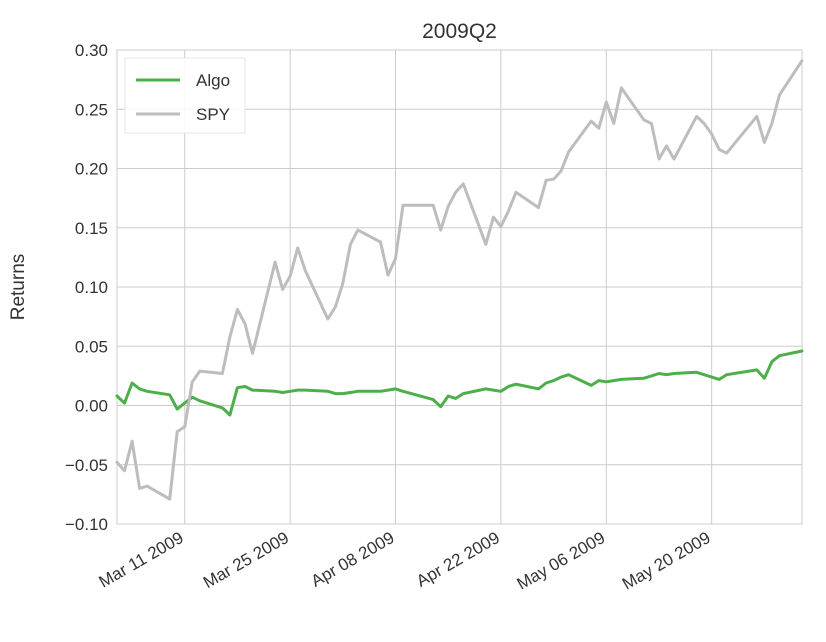  I want to click on y-tick-label: 0.10, so click(91, 287).